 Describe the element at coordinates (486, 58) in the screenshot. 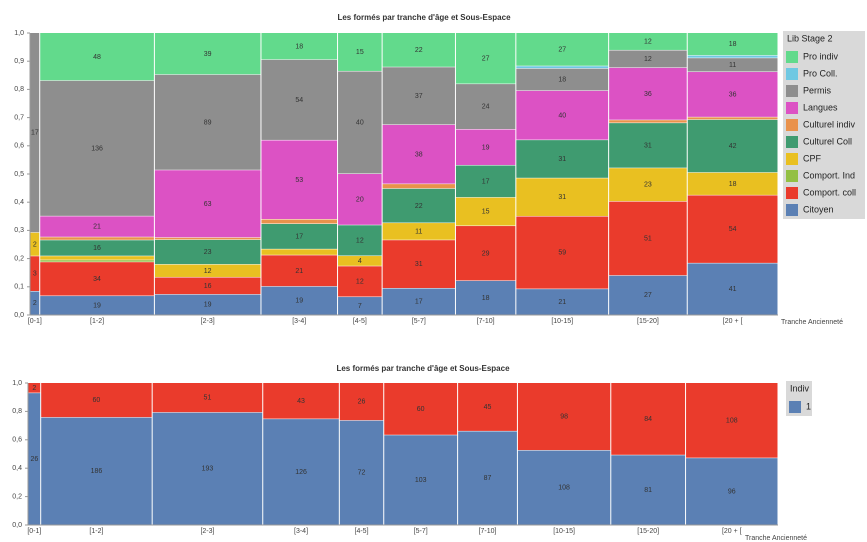

I see `segment-label: 27` at that location.